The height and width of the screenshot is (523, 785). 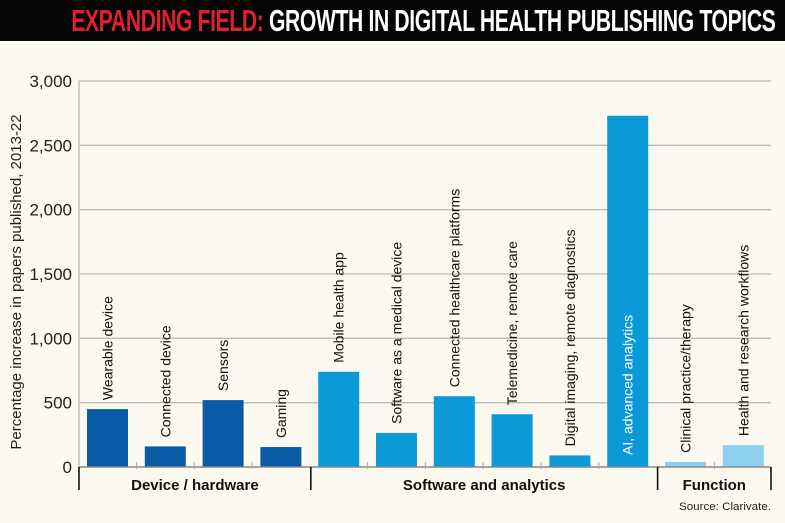 I want to click on bar-label: Connected healthcare platforms, so click(x=454, y=288).